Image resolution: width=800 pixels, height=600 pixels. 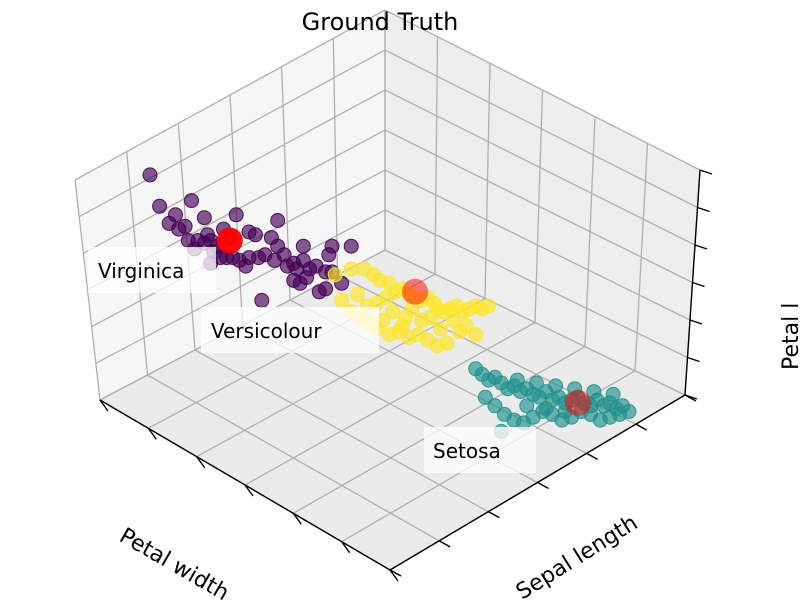 What do you see at coordinates (789, 336) in the screenshot?
I see `z-axis-label: Petal l` at bounding box center [789, 336].